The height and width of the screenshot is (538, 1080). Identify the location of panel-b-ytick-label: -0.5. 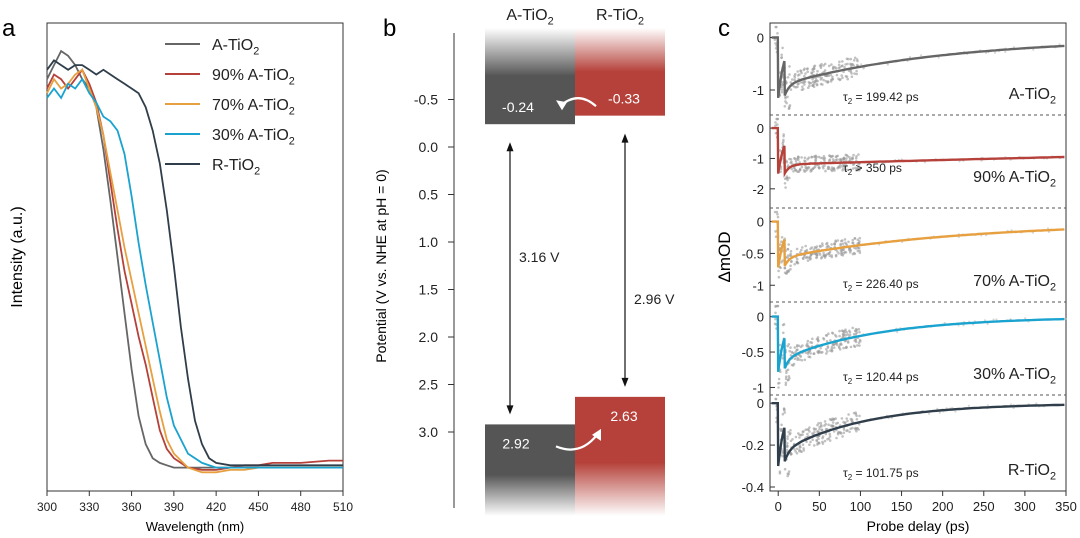
(426, 100).